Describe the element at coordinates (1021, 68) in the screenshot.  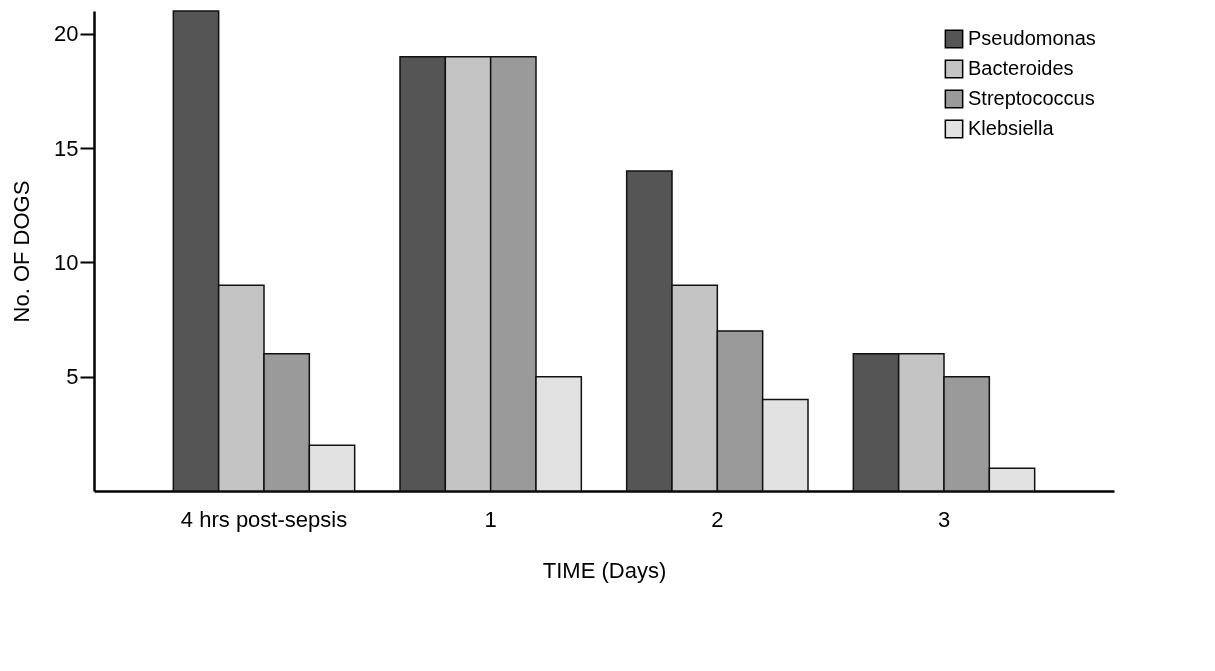
I see `legend-label: Bacteroides` at that location.